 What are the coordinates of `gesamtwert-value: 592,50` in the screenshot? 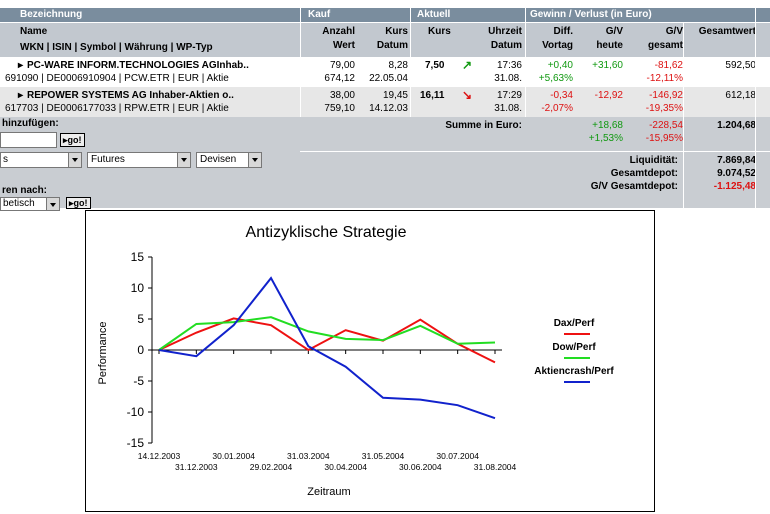 It's located at (740, 65).